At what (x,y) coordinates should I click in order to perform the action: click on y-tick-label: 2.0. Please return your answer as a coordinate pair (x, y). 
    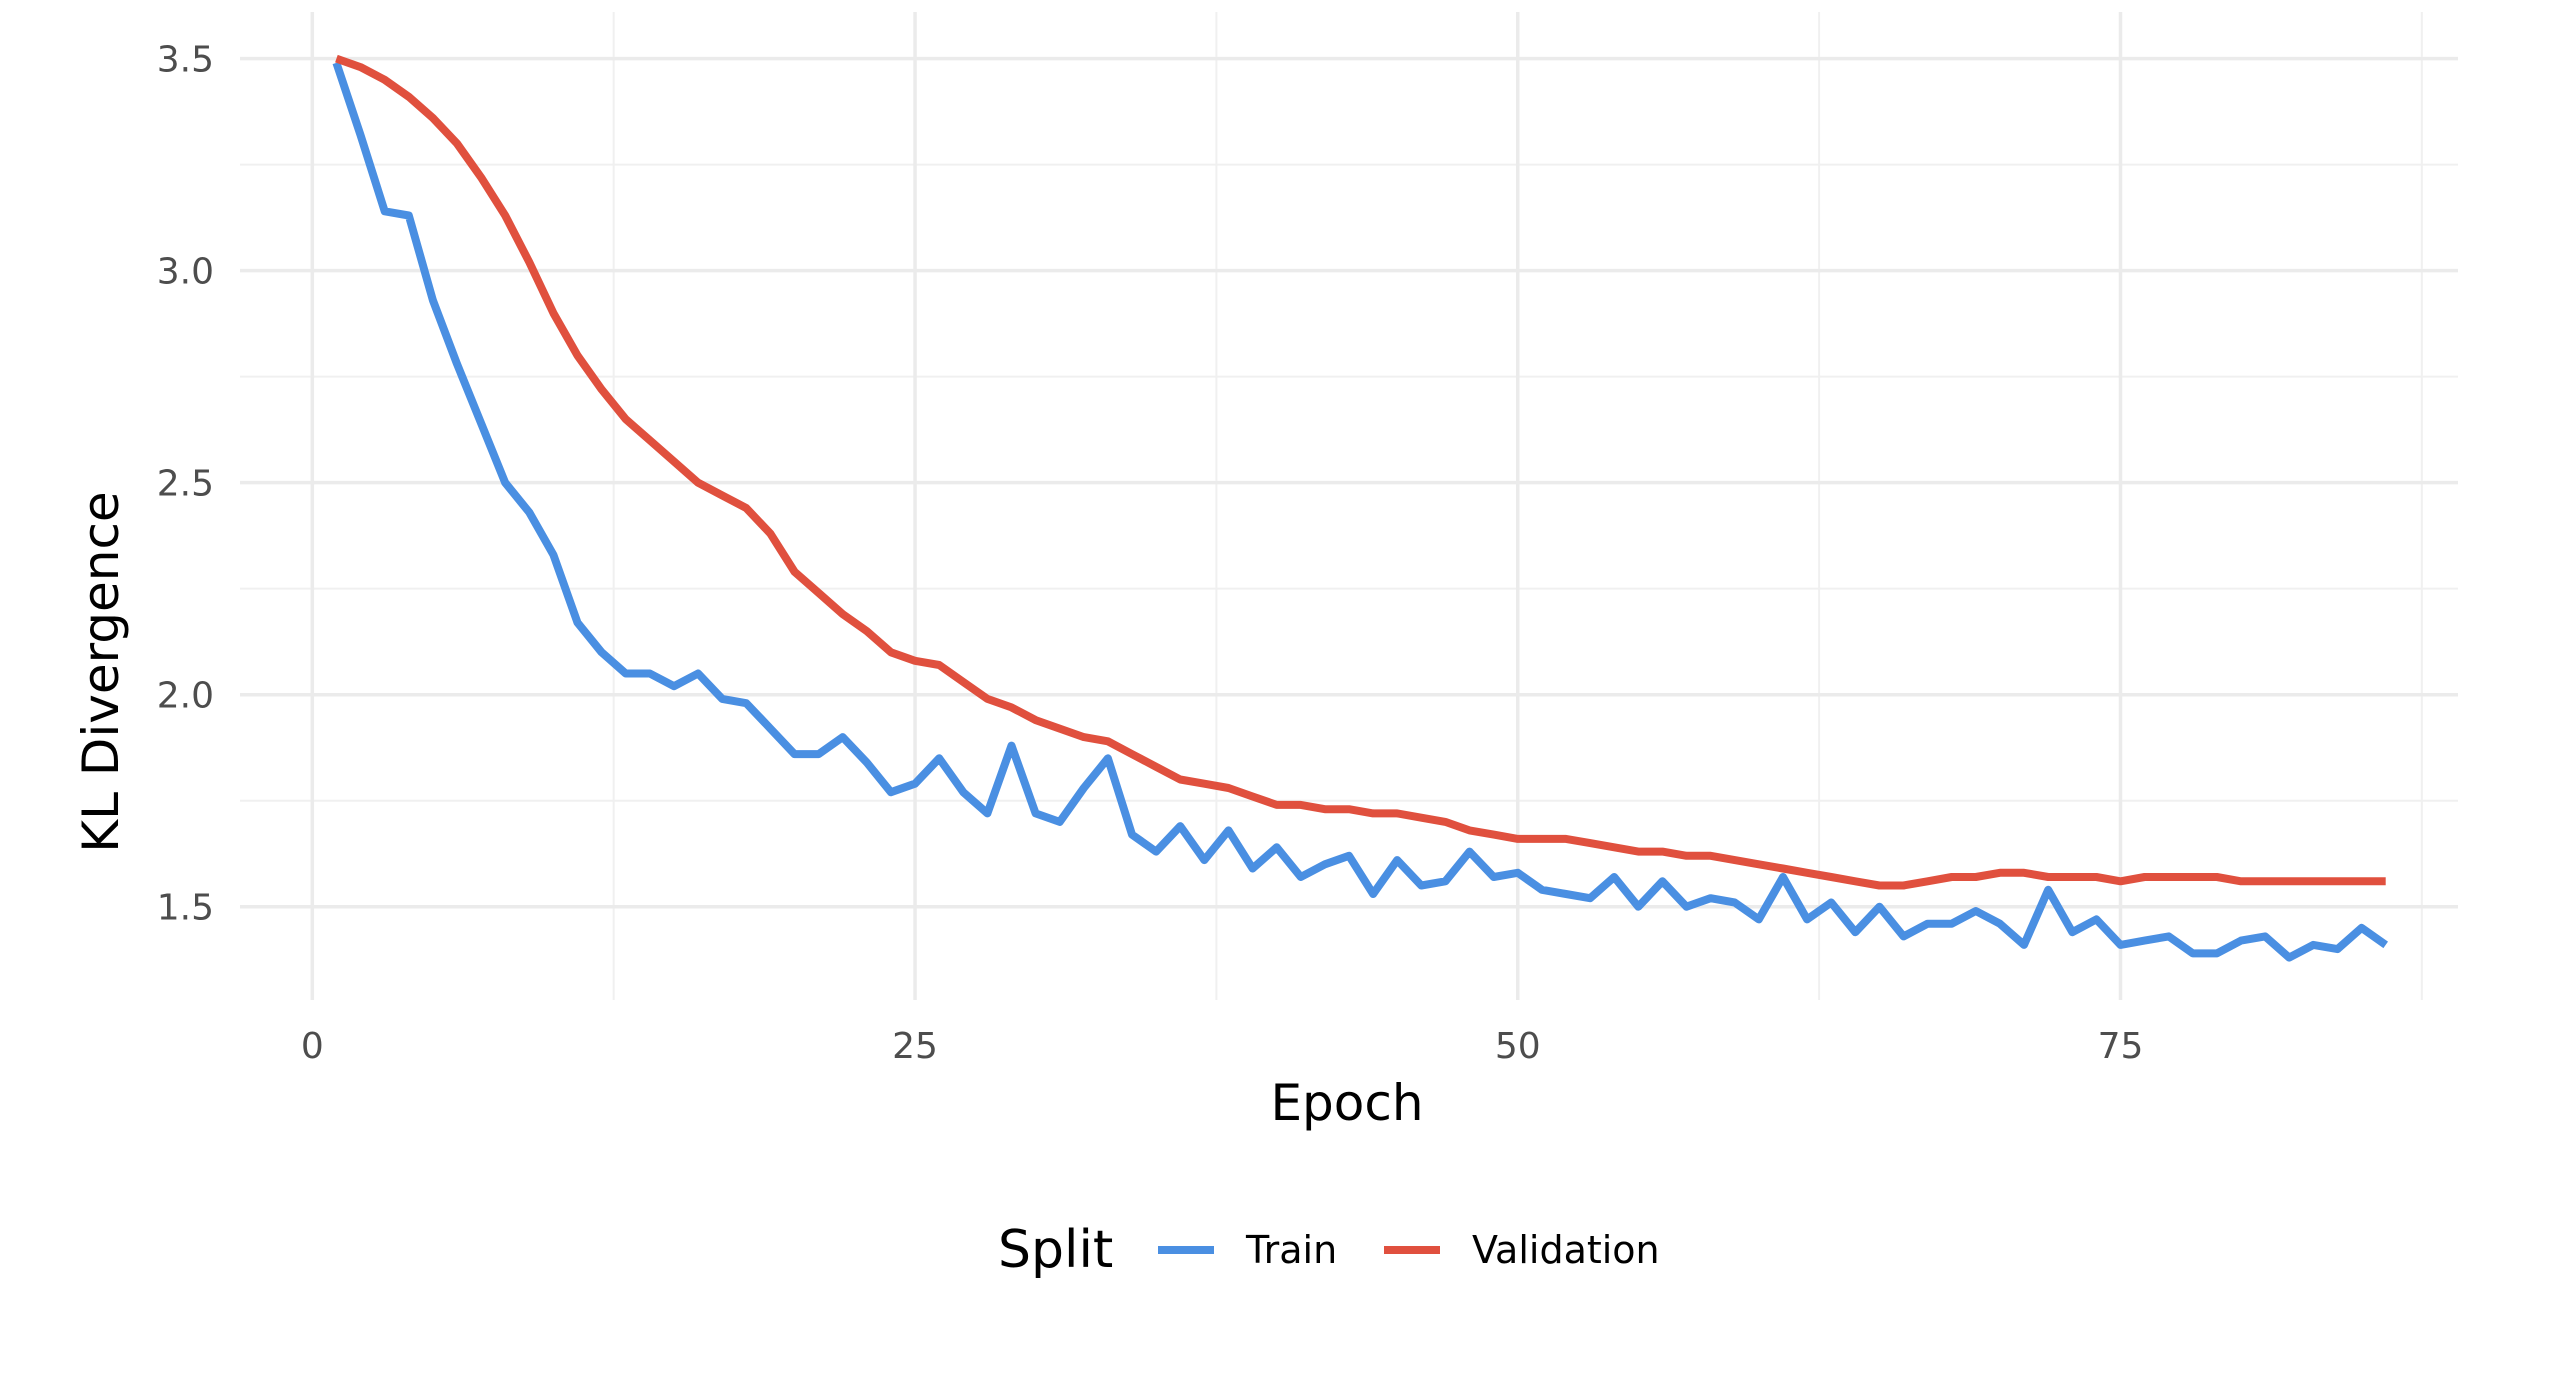
    Looking at the image, I should click on (185, 696).